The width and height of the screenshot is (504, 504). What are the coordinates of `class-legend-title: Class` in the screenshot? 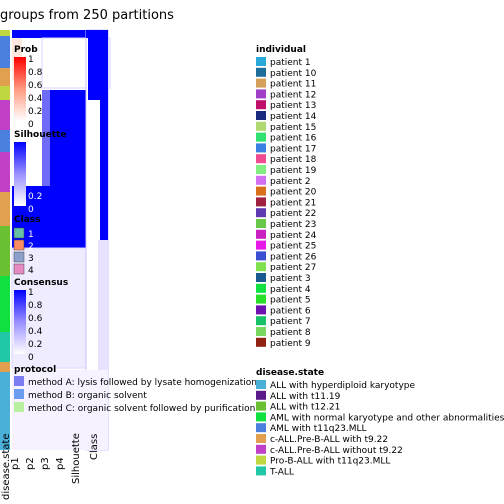 It's located at (27, 220).